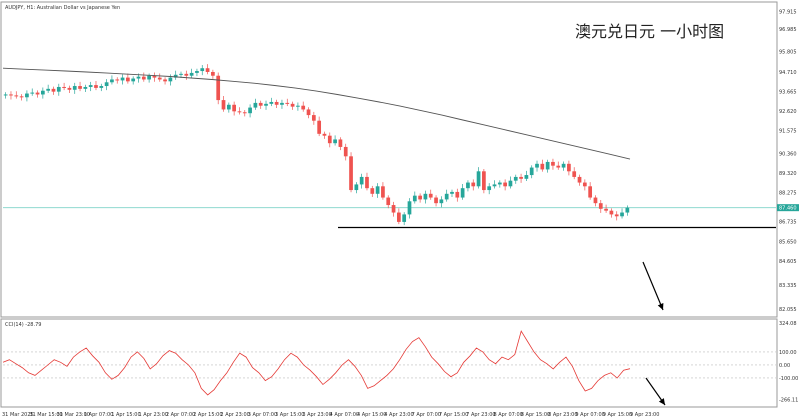 The height and width of the screenshot is (420, 800). Describe the element at coordinates (788, 262) in the screenshot. I see `price-y-tick-label: 84.605` at that location.